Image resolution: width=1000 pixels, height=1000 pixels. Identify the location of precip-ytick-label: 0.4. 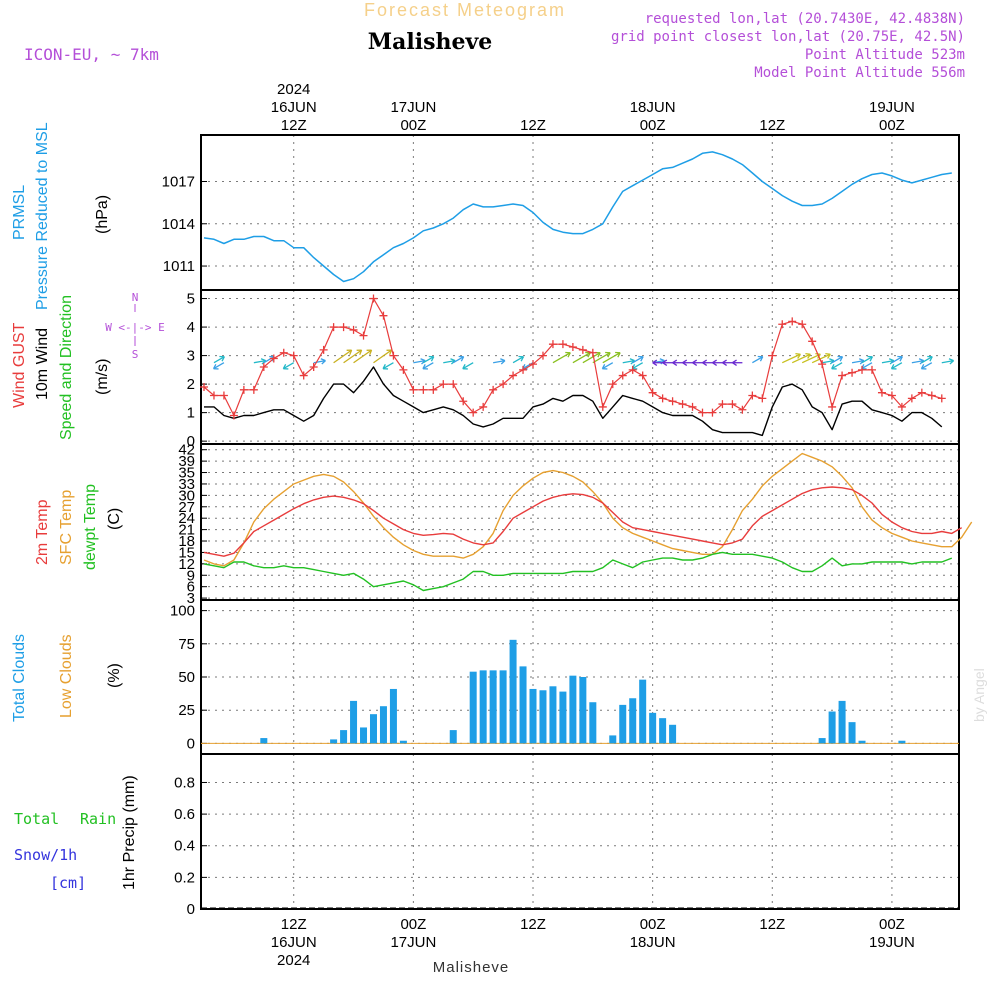
(184, 846).